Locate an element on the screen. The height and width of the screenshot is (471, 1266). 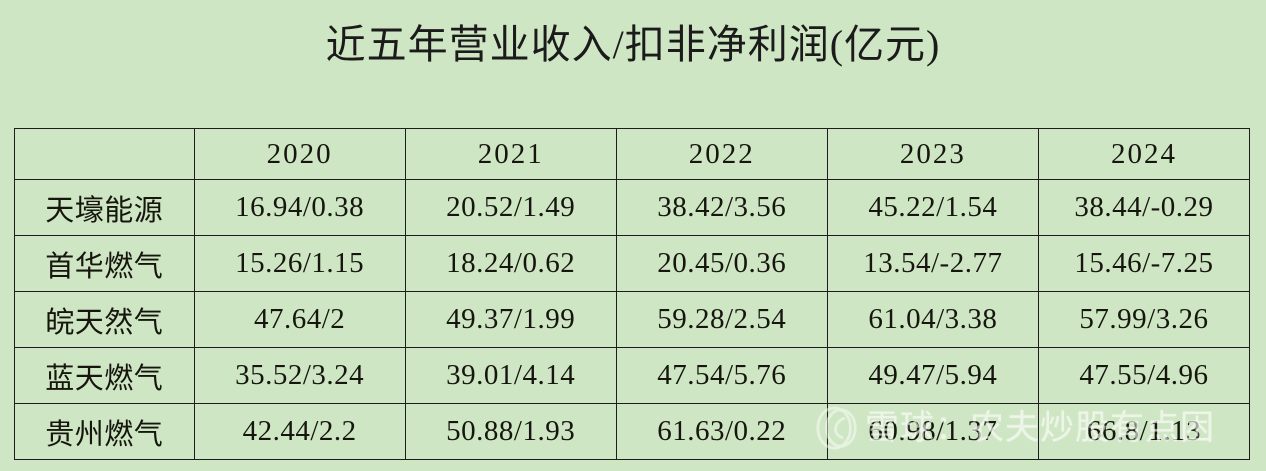
cell-wan-2020: 47.64/2 is located at coordinates (299, 319).